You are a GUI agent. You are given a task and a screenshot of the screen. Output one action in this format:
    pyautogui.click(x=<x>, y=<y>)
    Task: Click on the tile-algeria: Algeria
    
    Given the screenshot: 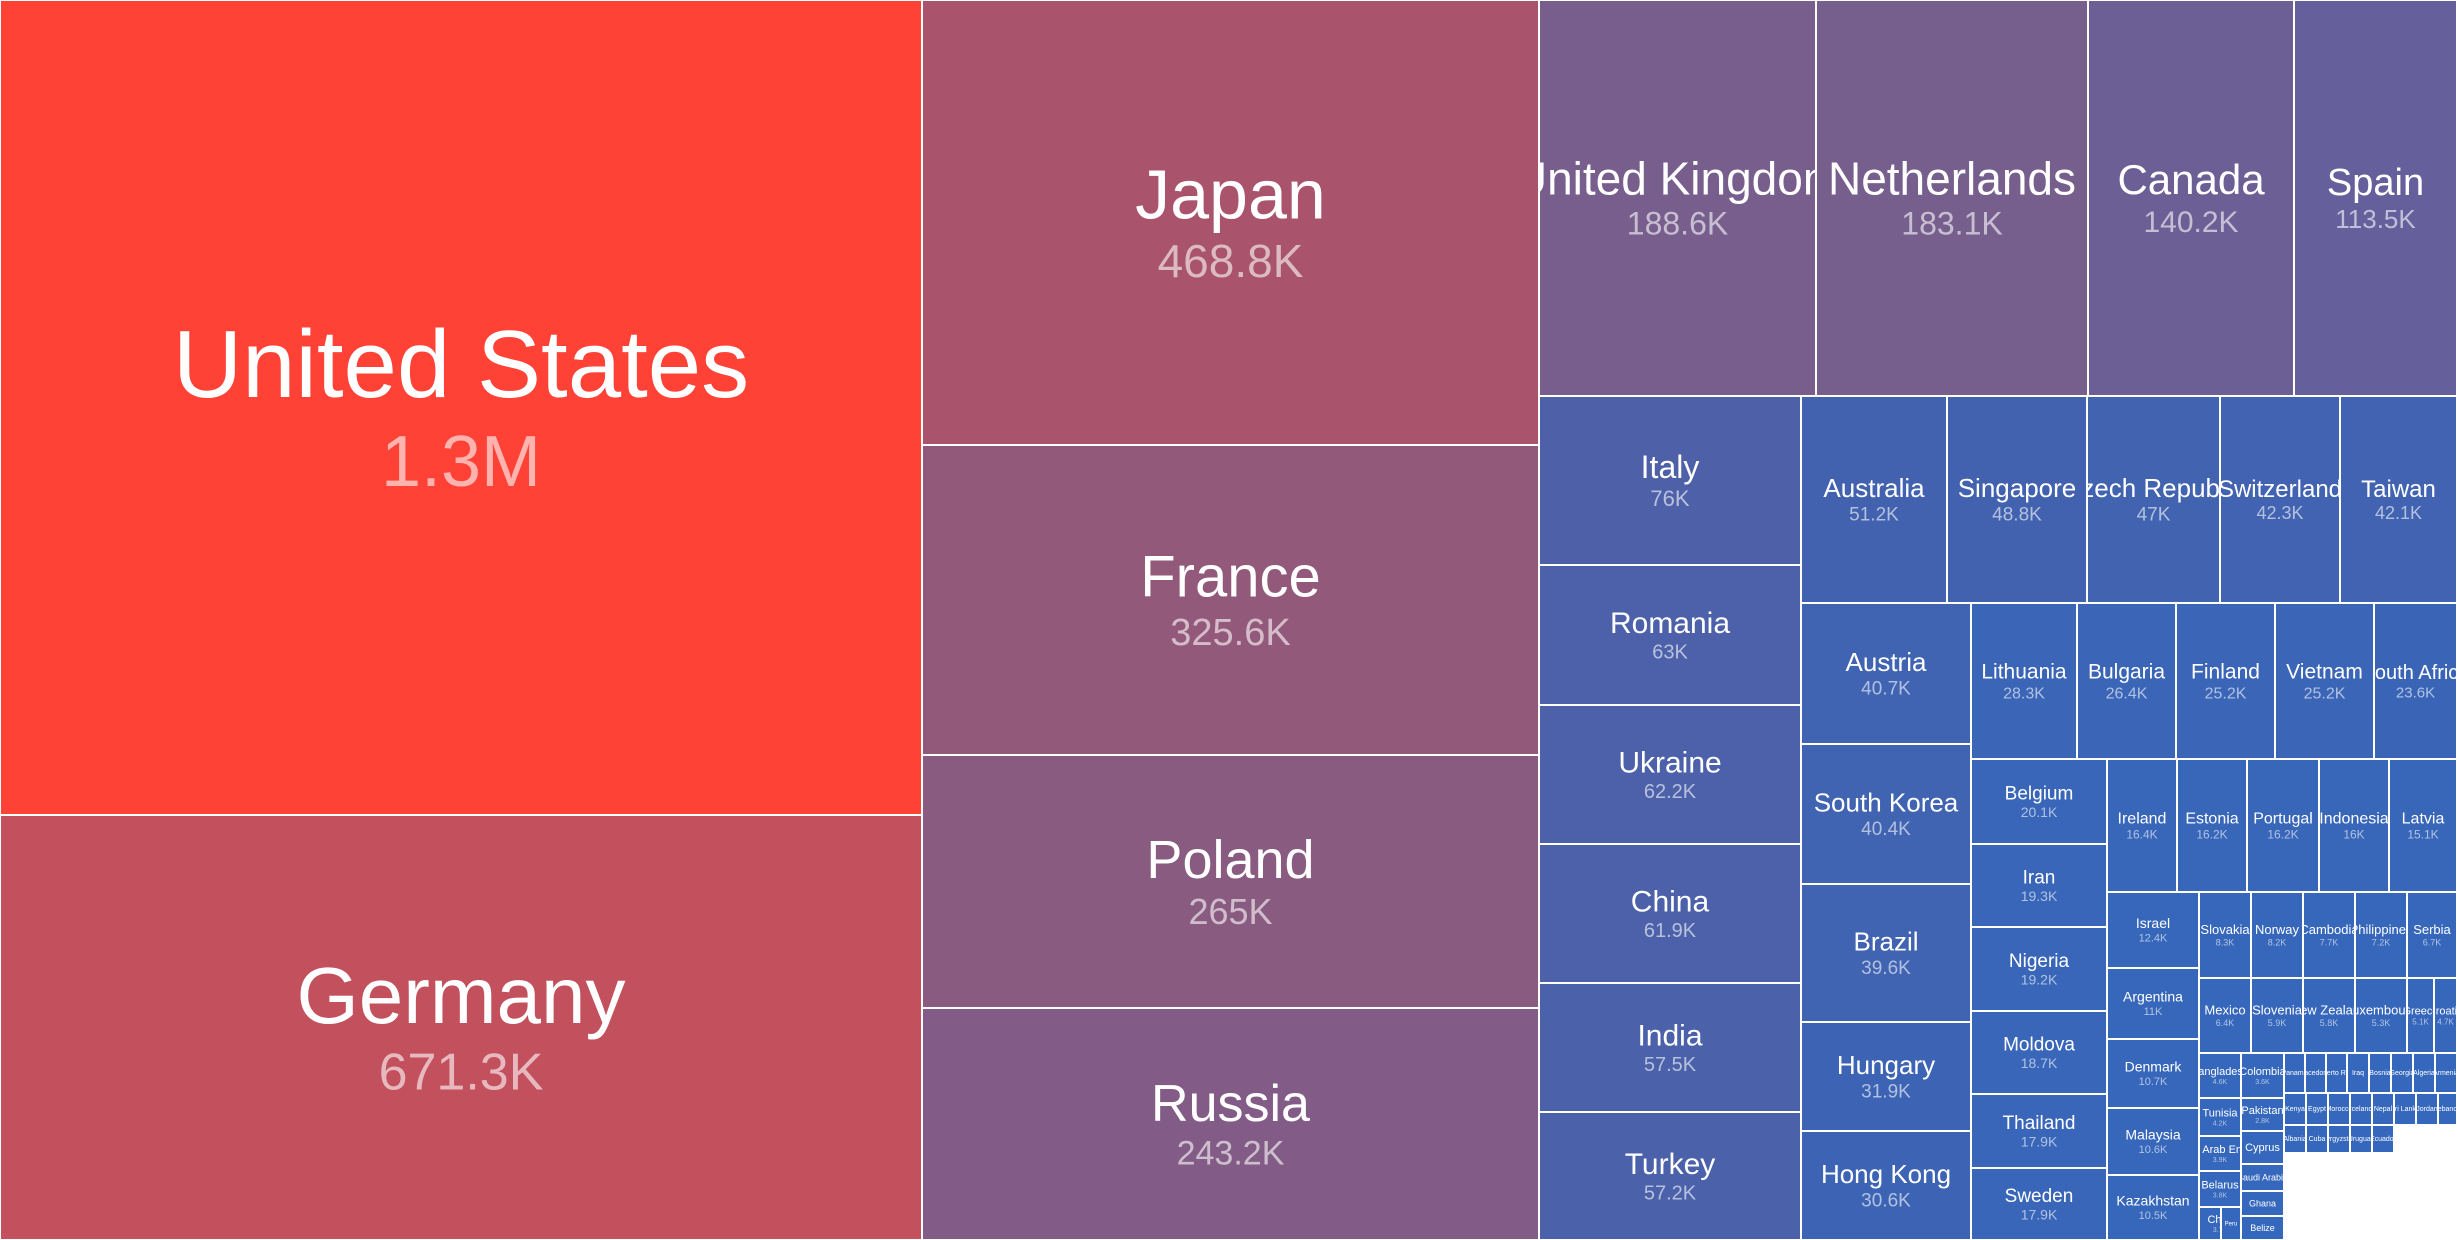 What is the action you would take?
    pyautogui.click(x=2424, y=1073)
    